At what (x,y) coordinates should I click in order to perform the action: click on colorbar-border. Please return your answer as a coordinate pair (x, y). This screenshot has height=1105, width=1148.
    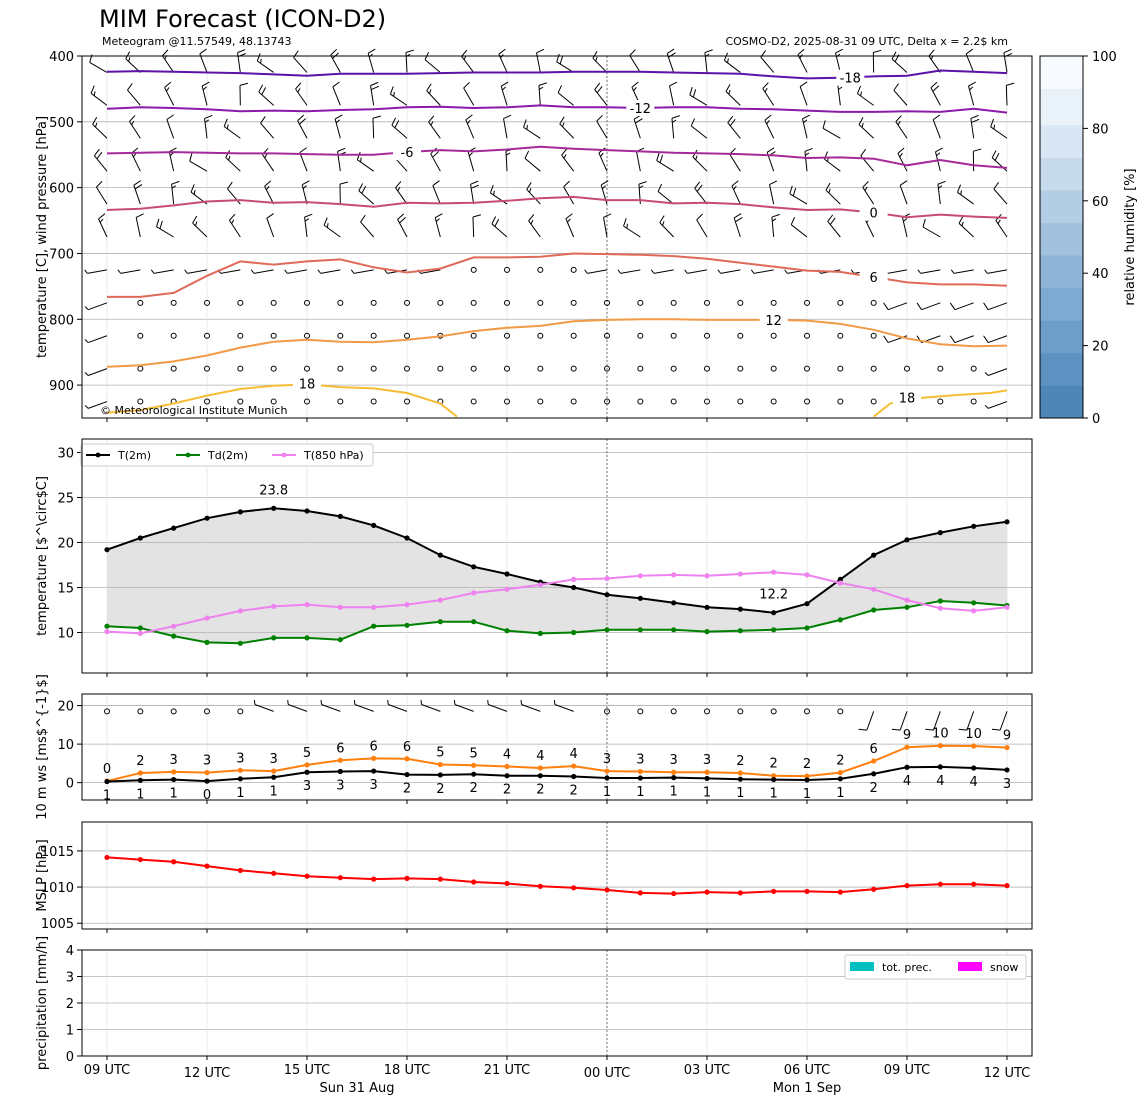
    Looking at the image, I should click on (1061, 237).